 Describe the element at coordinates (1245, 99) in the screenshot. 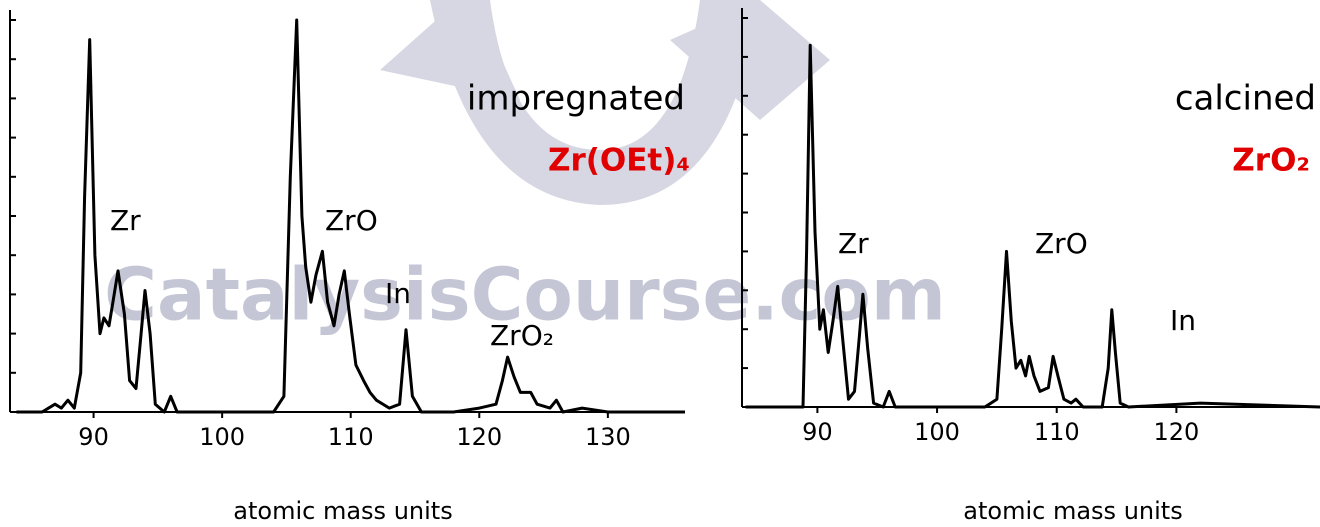

I see `annotation: calcined` at that location.